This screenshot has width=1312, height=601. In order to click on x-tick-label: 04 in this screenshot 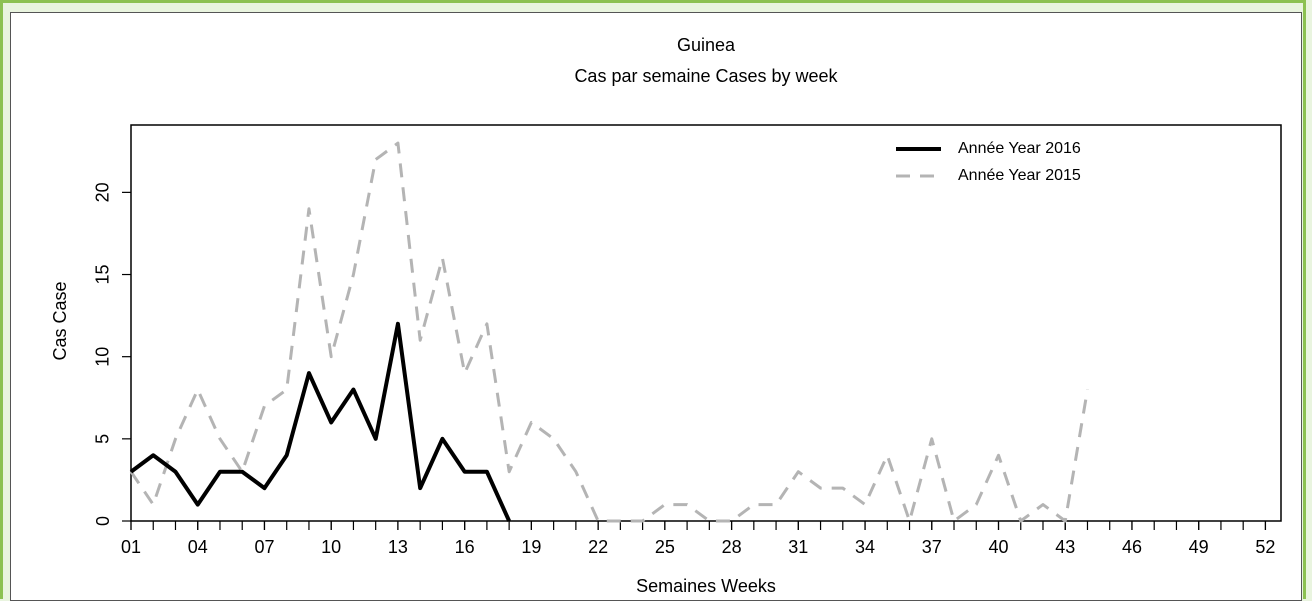, I will do `click(198, 547)`.